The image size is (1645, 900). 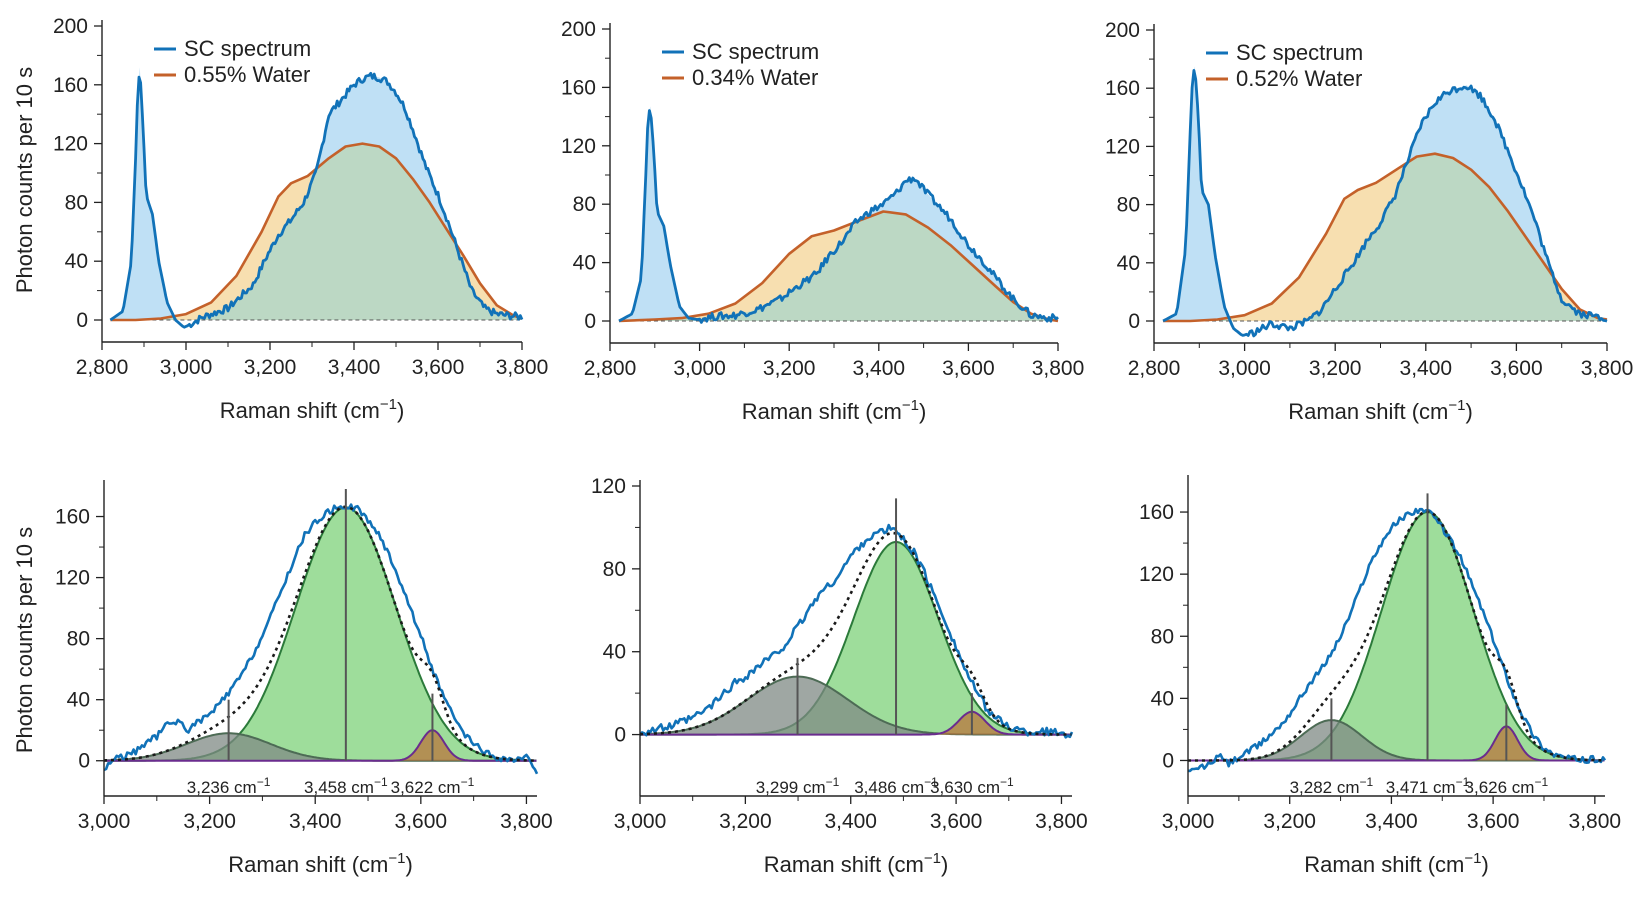 I want to click on peak-label-2: 3,630 cm−1, so click(x=972, y=786).